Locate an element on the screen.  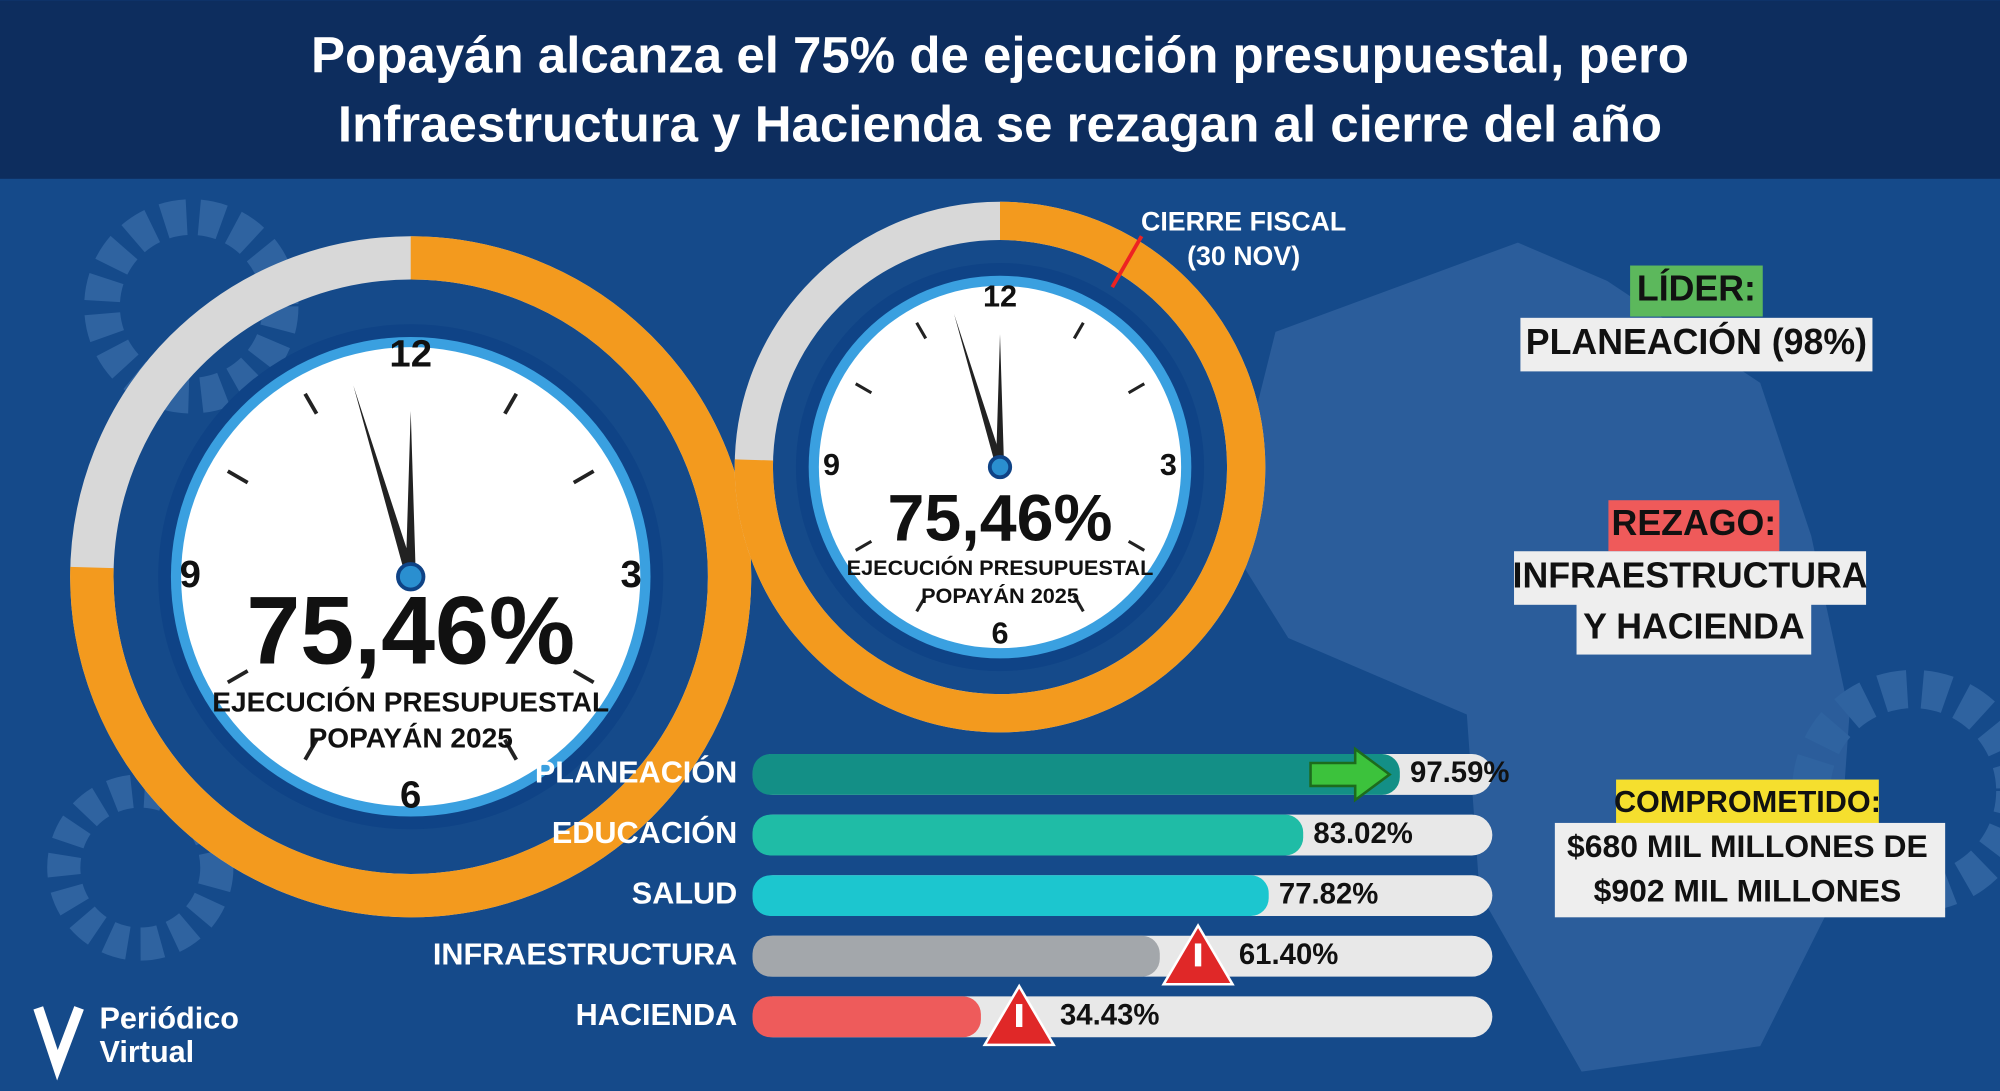
callout-text: PLANEACIÓN (98%) is located at coordinates (1696, 342).